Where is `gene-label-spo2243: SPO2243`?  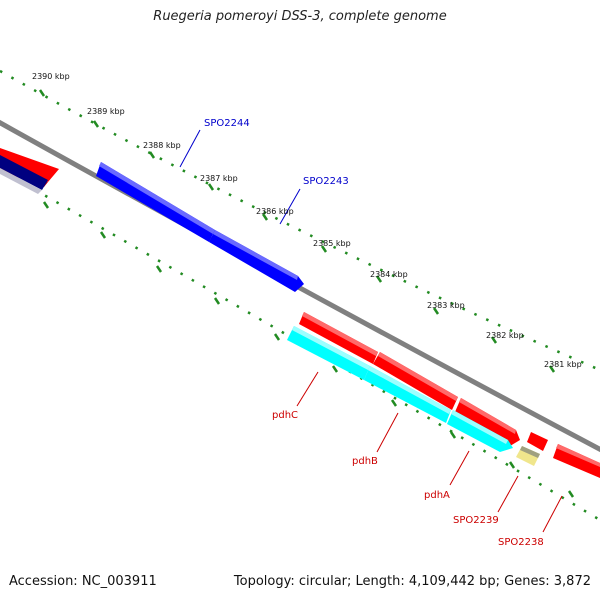
gene-label-spo2243: SPO2243 is located at coordinates (326, 181).